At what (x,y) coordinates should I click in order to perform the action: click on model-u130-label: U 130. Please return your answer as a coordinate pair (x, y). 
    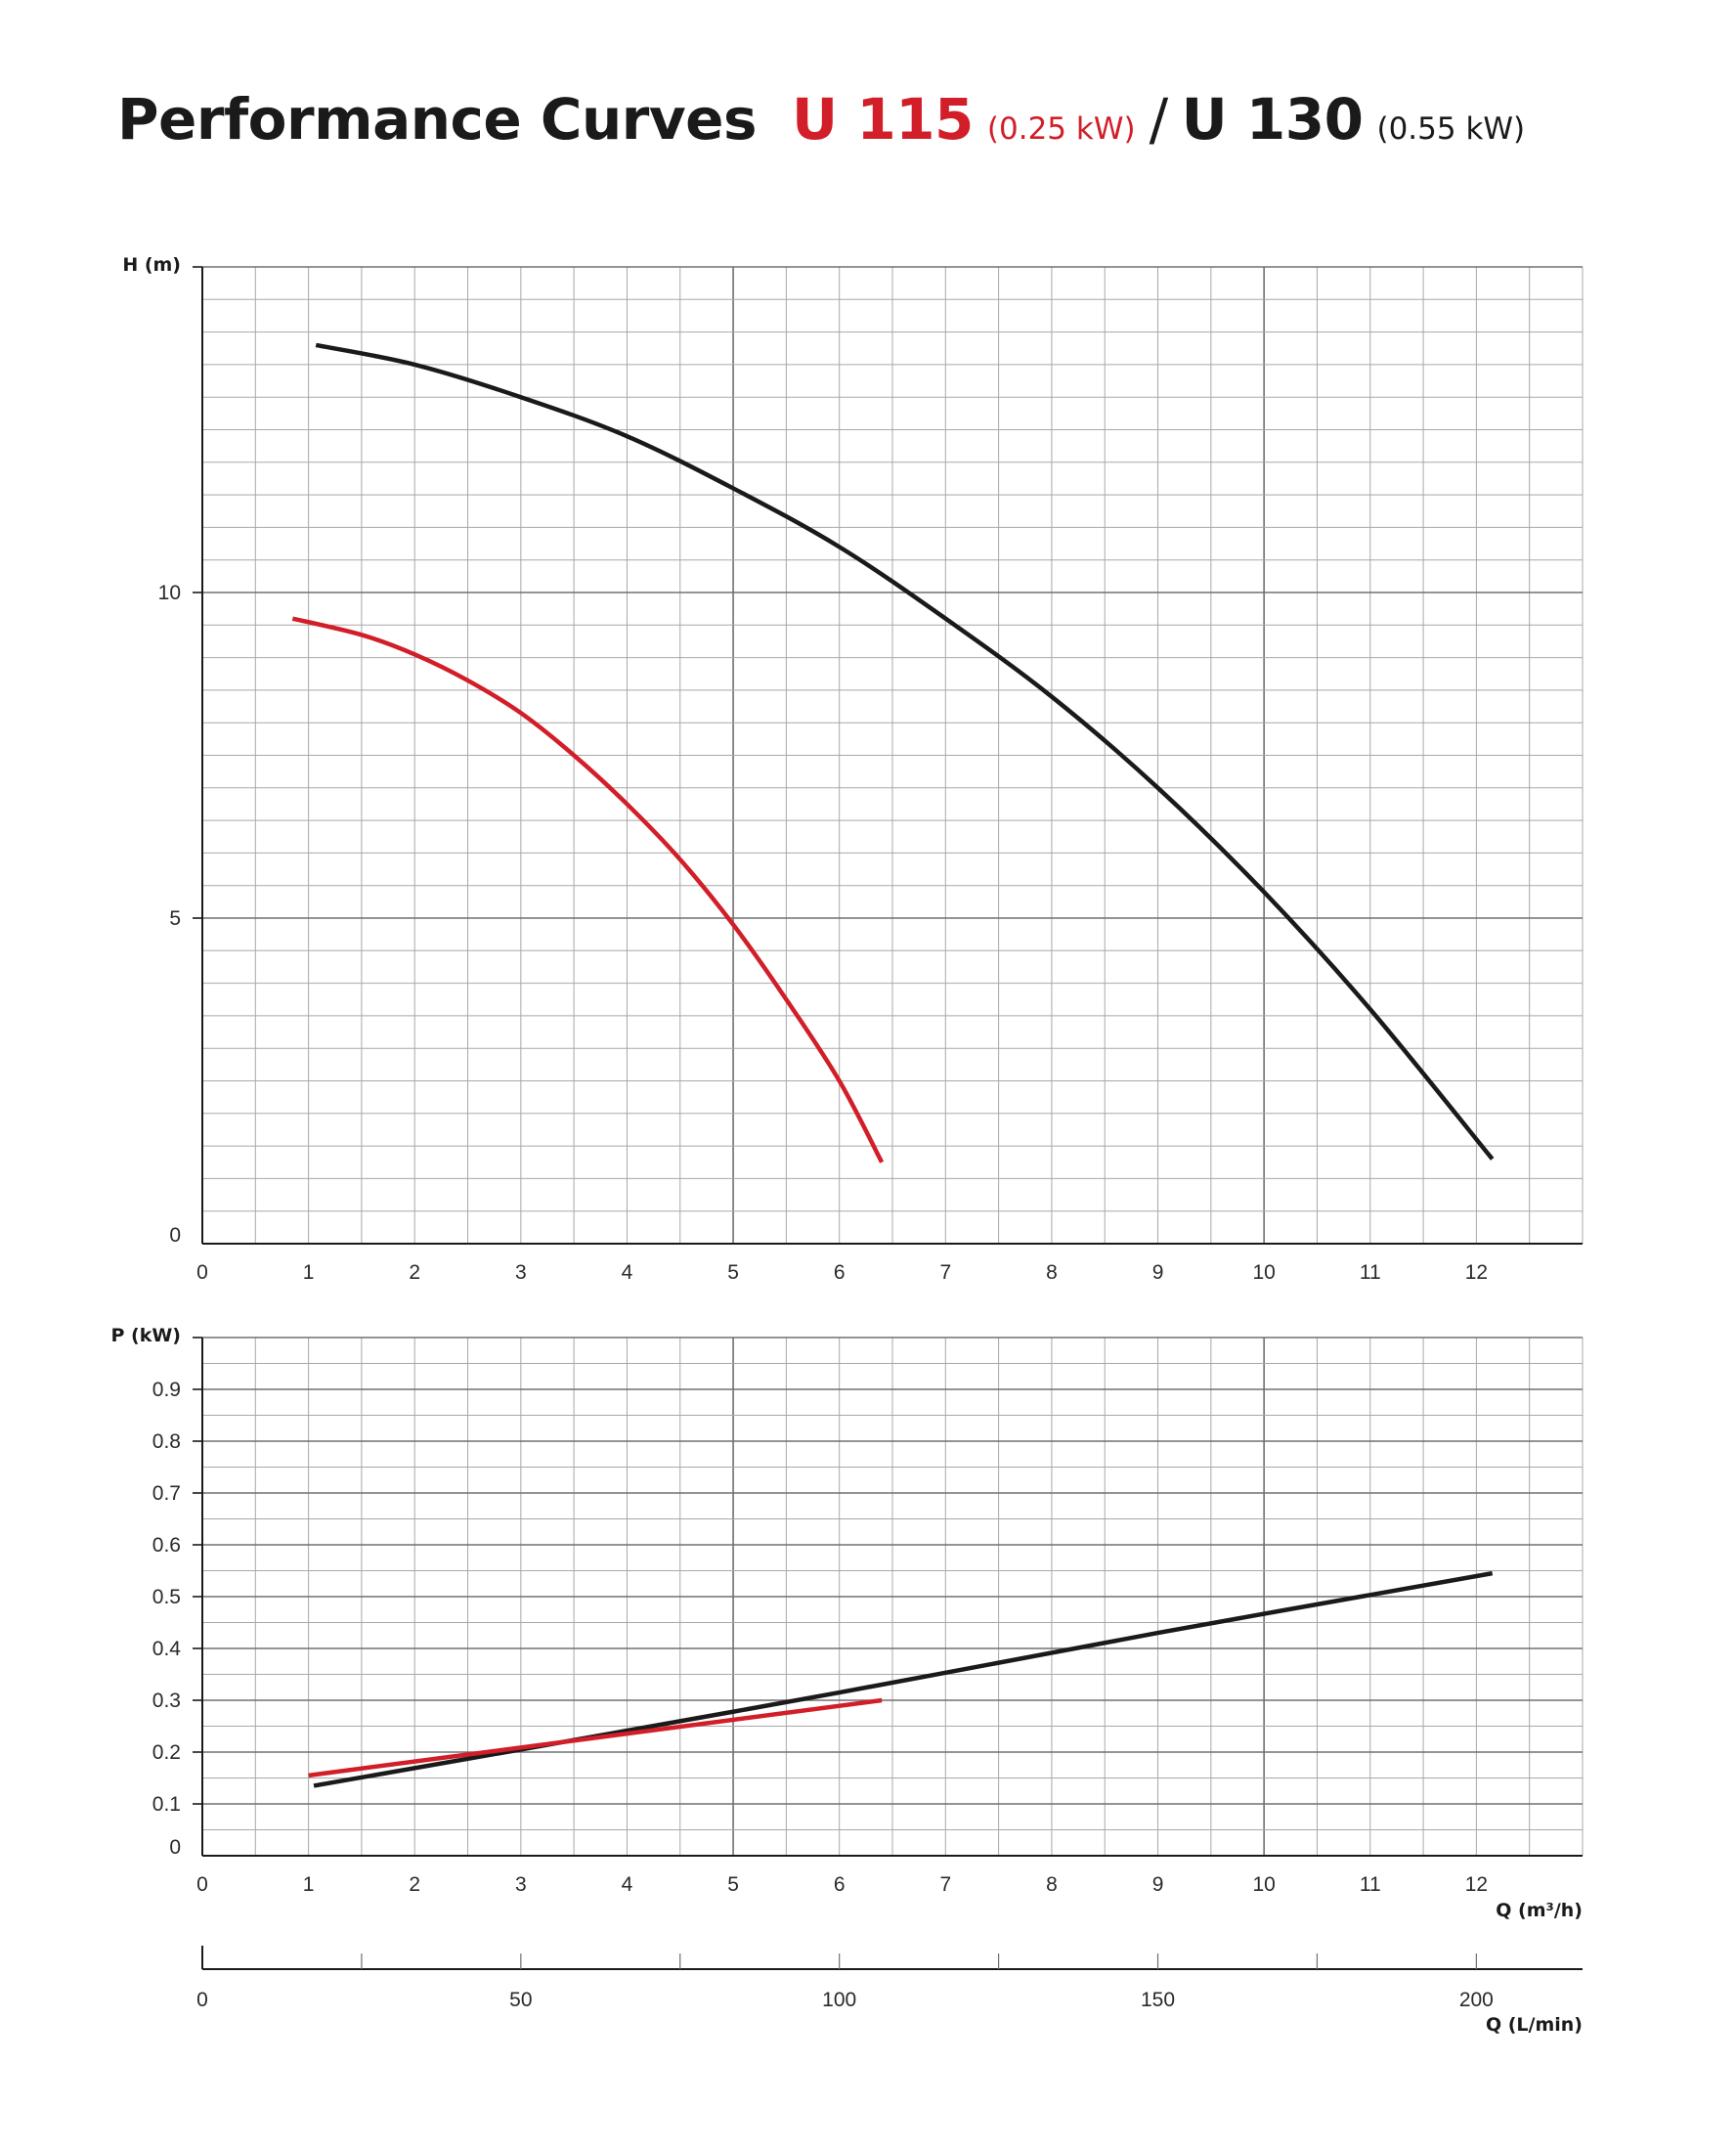
    Looking at the image, I should click on (1272, 120).